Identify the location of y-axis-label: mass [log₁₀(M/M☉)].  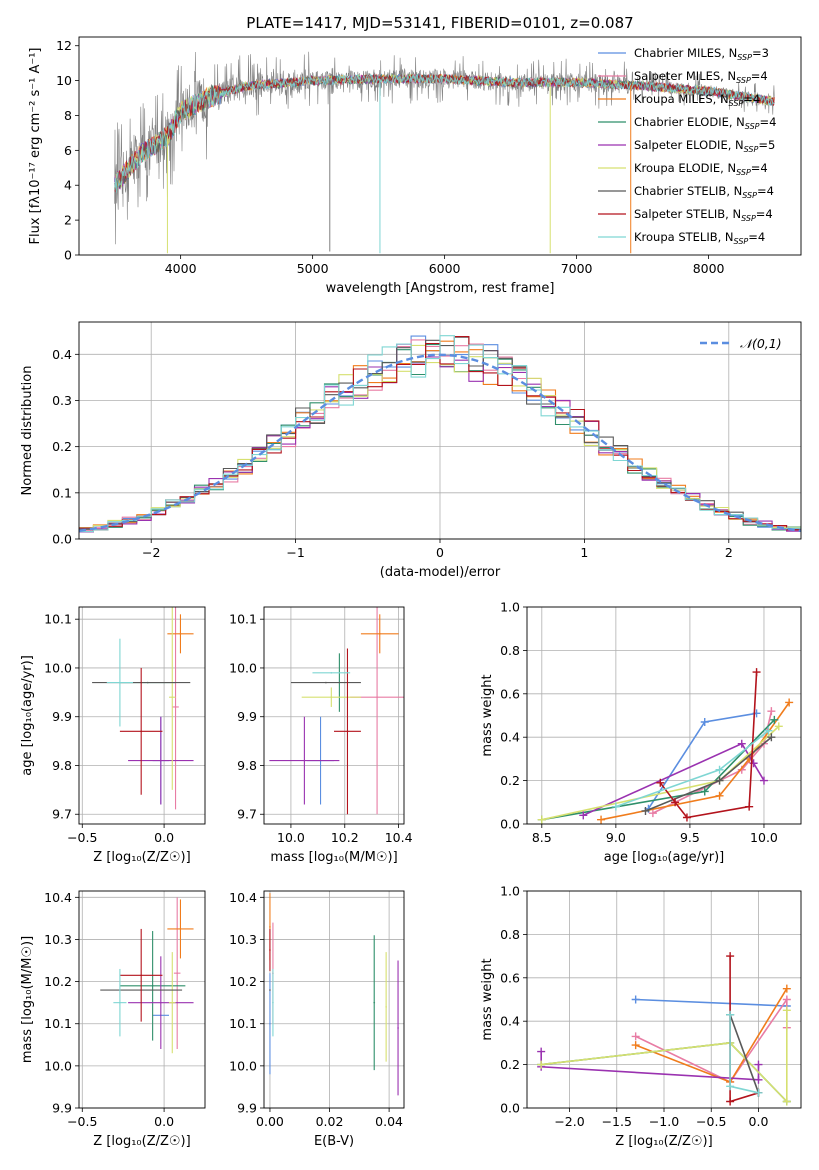
(27, 999).